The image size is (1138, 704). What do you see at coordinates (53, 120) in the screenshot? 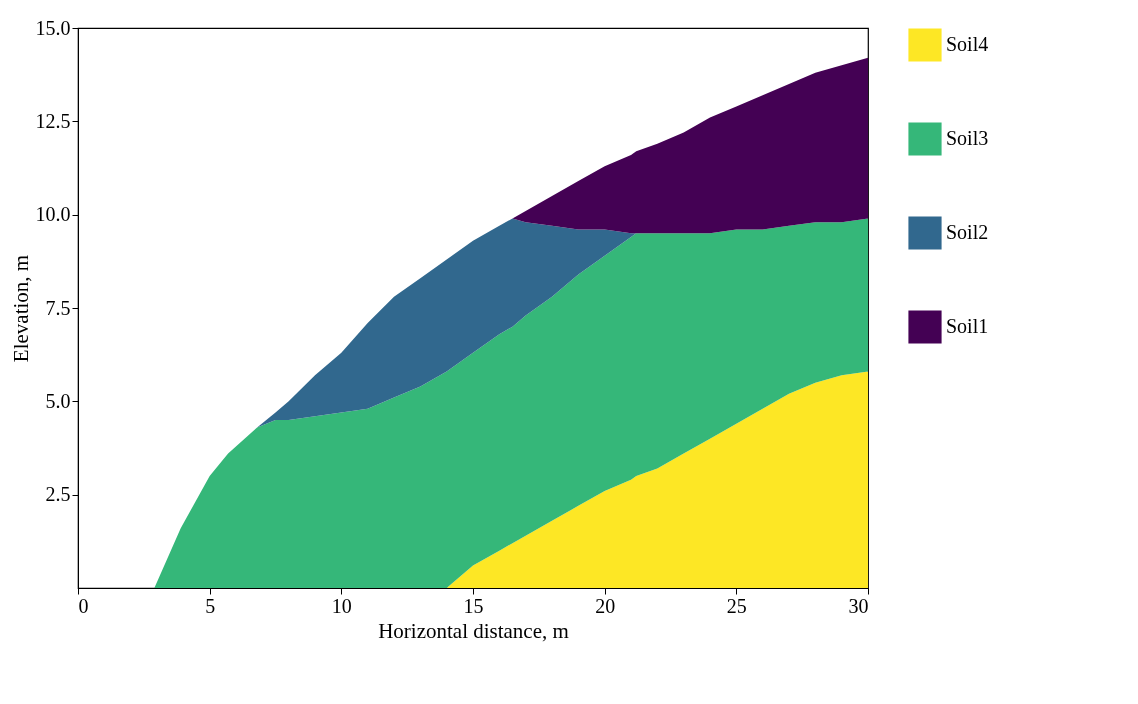
I see `y-tick-label: 12.5` at bounding box center [53, 120].